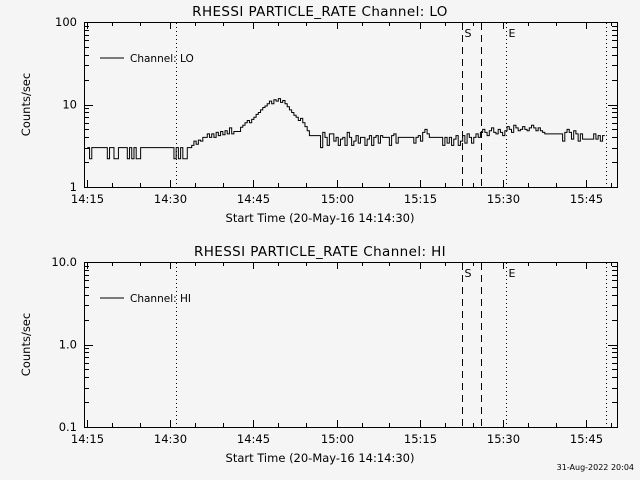  What do you see at coordinates (320, 252) in the screenshot?
I see `plot-title: RHESSI PARTICLE_RATE Channel: HI` at bounding box center [320, 252].